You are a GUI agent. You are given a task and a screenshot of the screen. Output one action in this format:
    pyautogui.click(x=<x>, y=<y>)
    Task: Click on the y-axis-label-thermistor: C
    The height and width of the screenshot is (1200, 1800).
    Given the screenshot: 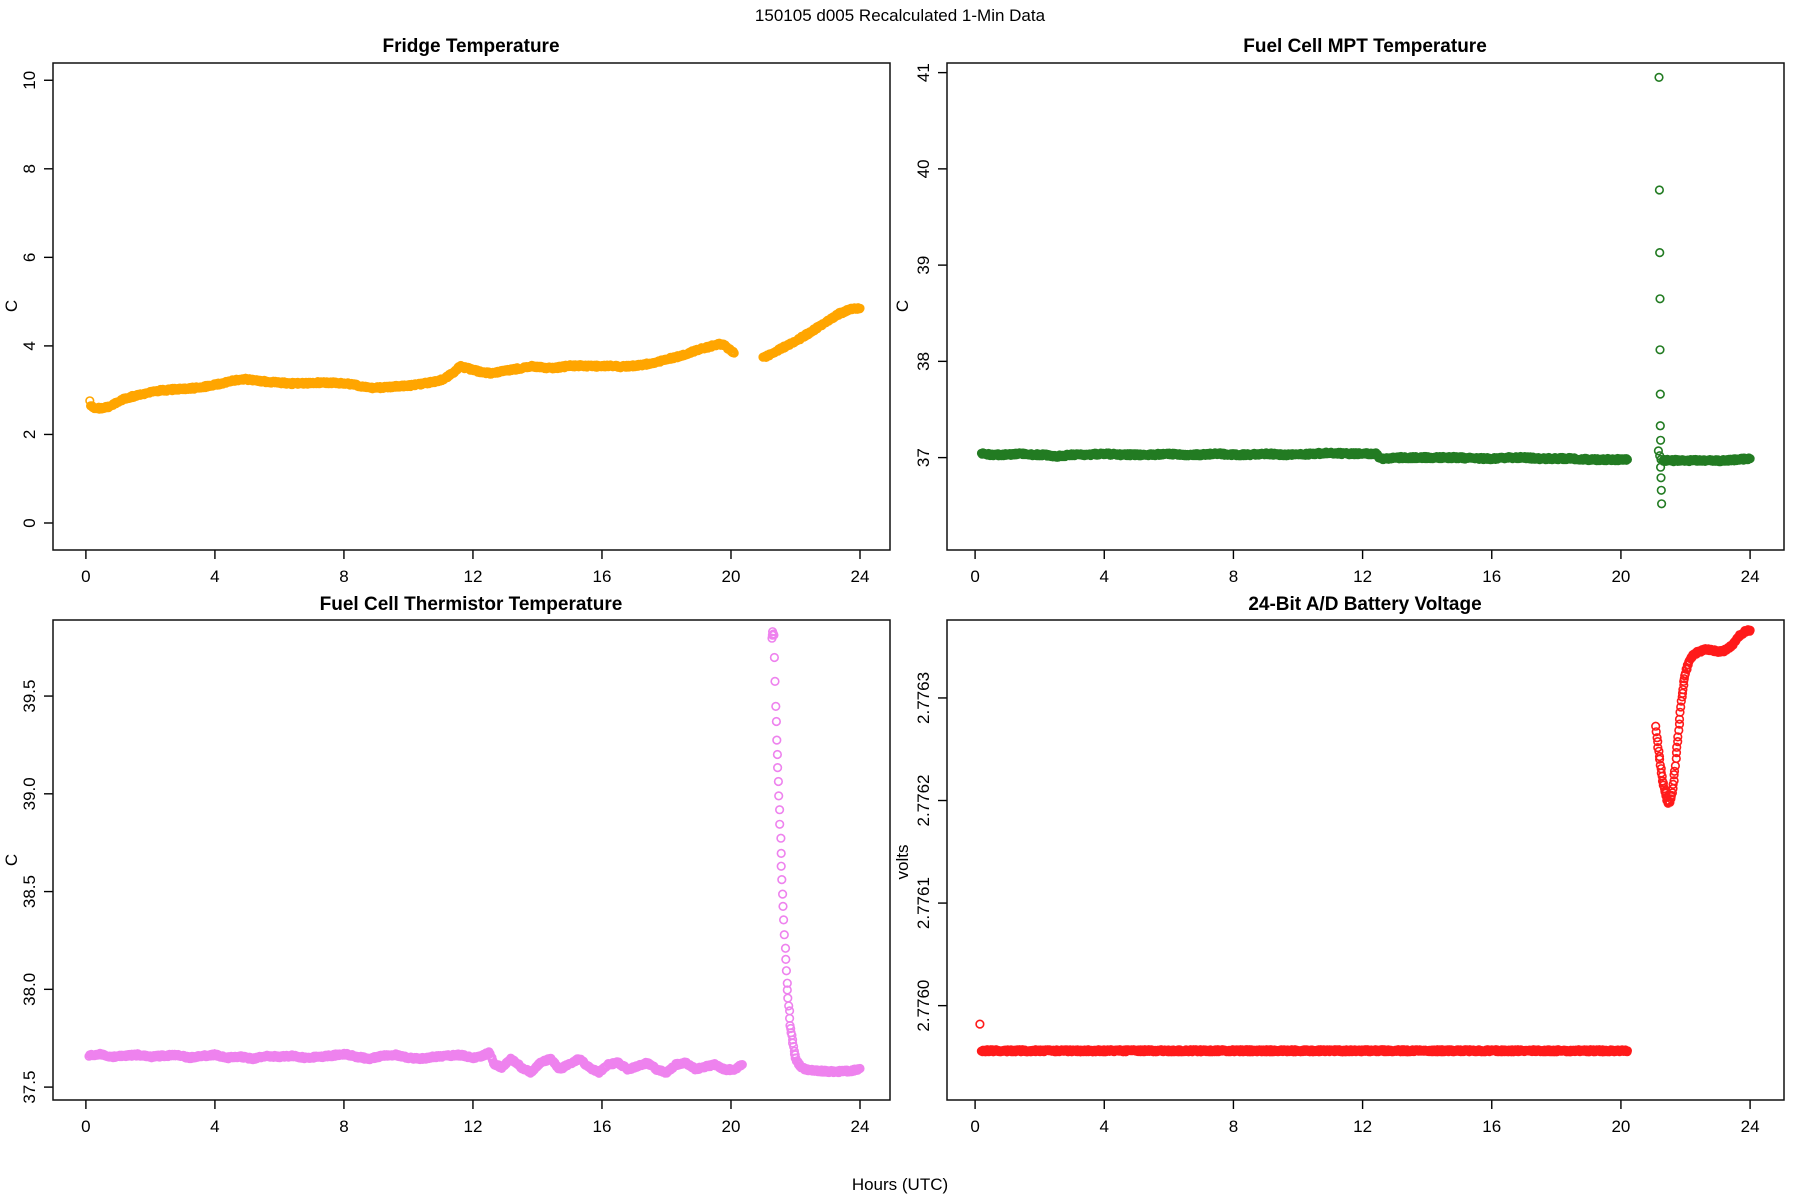 What is the action you would take?
    pyautogui.click(x=11, y=860)
    